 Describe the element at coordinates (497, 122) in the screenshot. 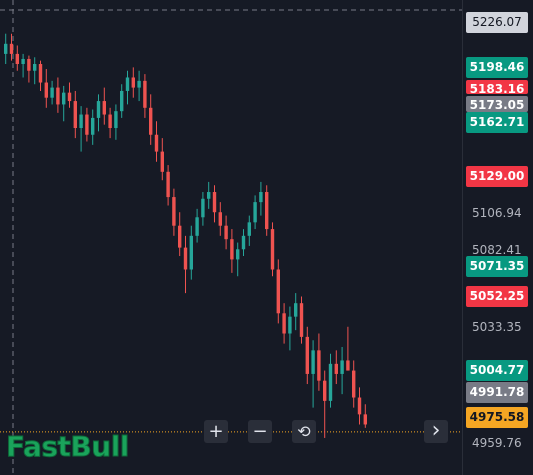

I see `price-tag: 5162.71` at that location.